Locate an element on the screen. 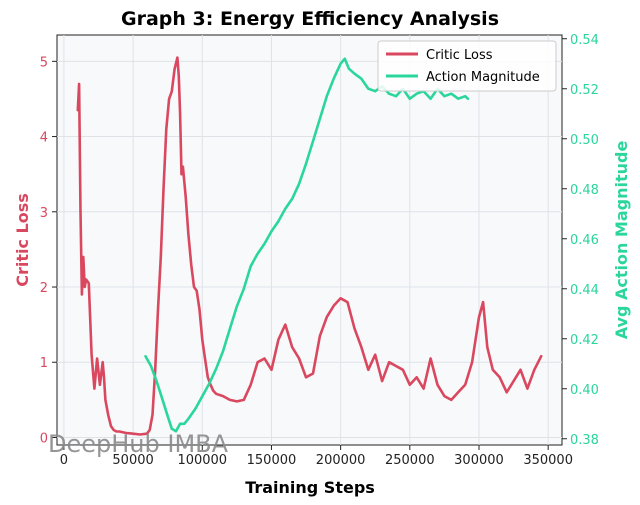 The width and height of the screenshot is (640, 505). y-left-tick-label: 5 is located at coordinates (44, 62).